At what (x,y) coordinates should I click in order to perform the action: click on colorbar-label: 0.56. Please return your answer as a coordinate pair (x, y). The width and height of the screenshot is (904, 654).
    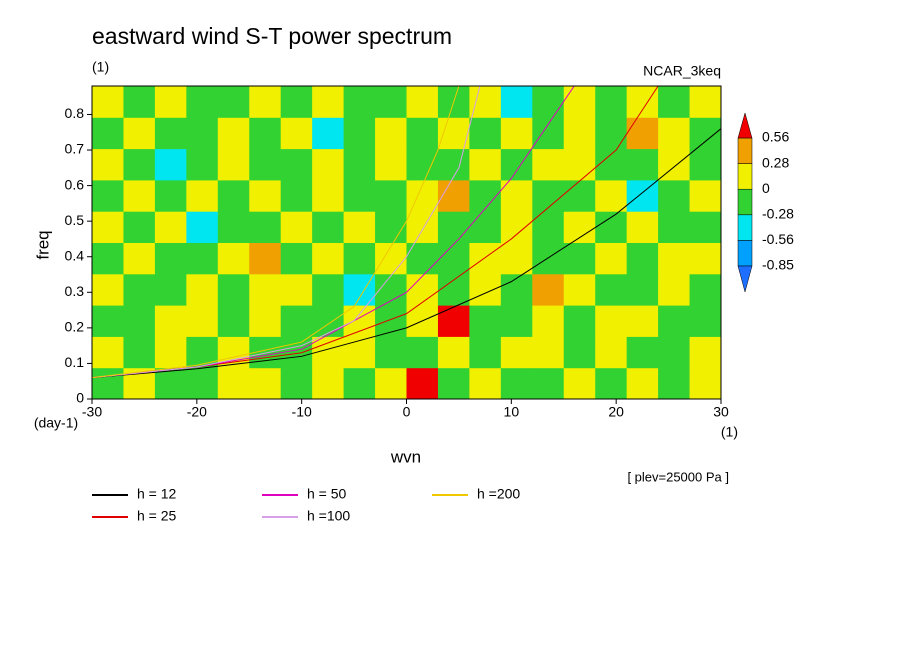
    Looking at the image, I should click on (775, 137).